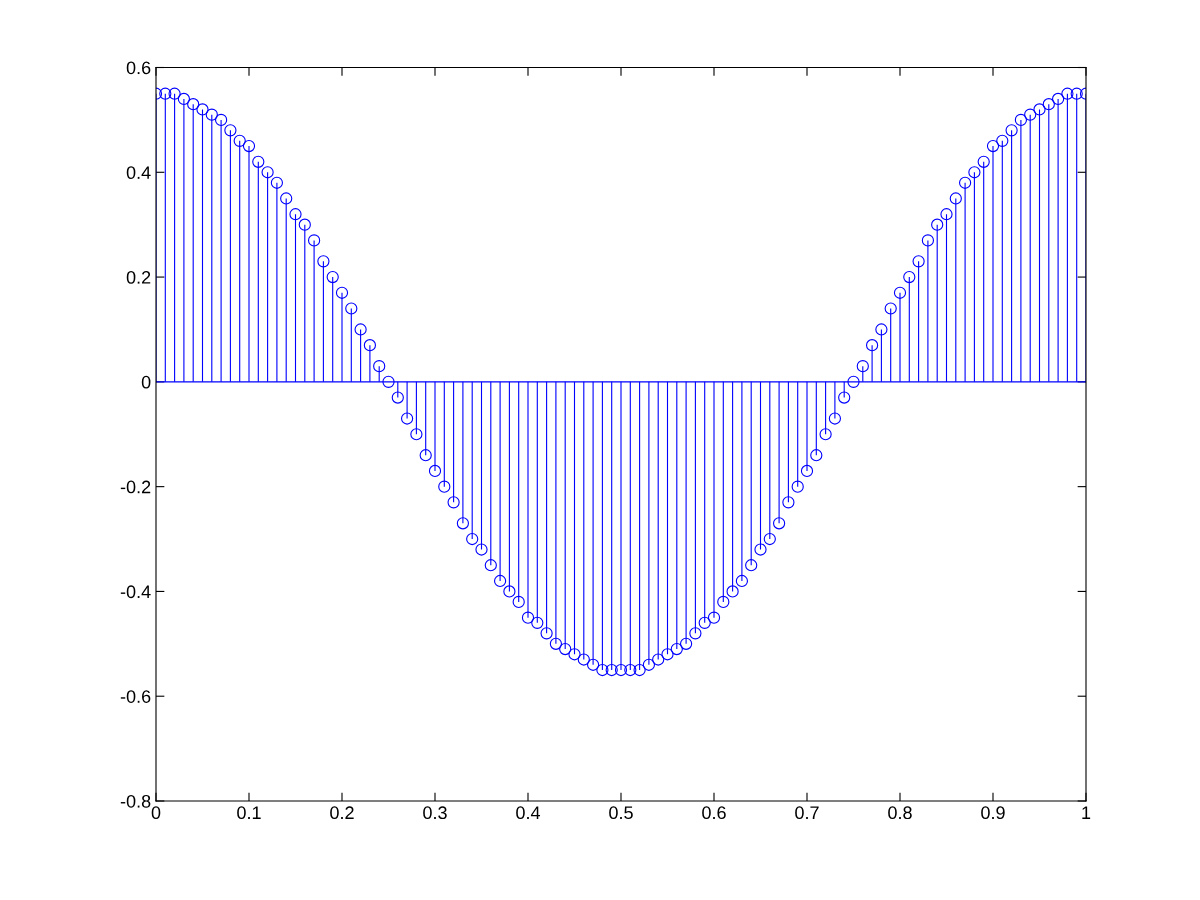  I want to click on x-tick-label: 0.2, so click(342, 813).